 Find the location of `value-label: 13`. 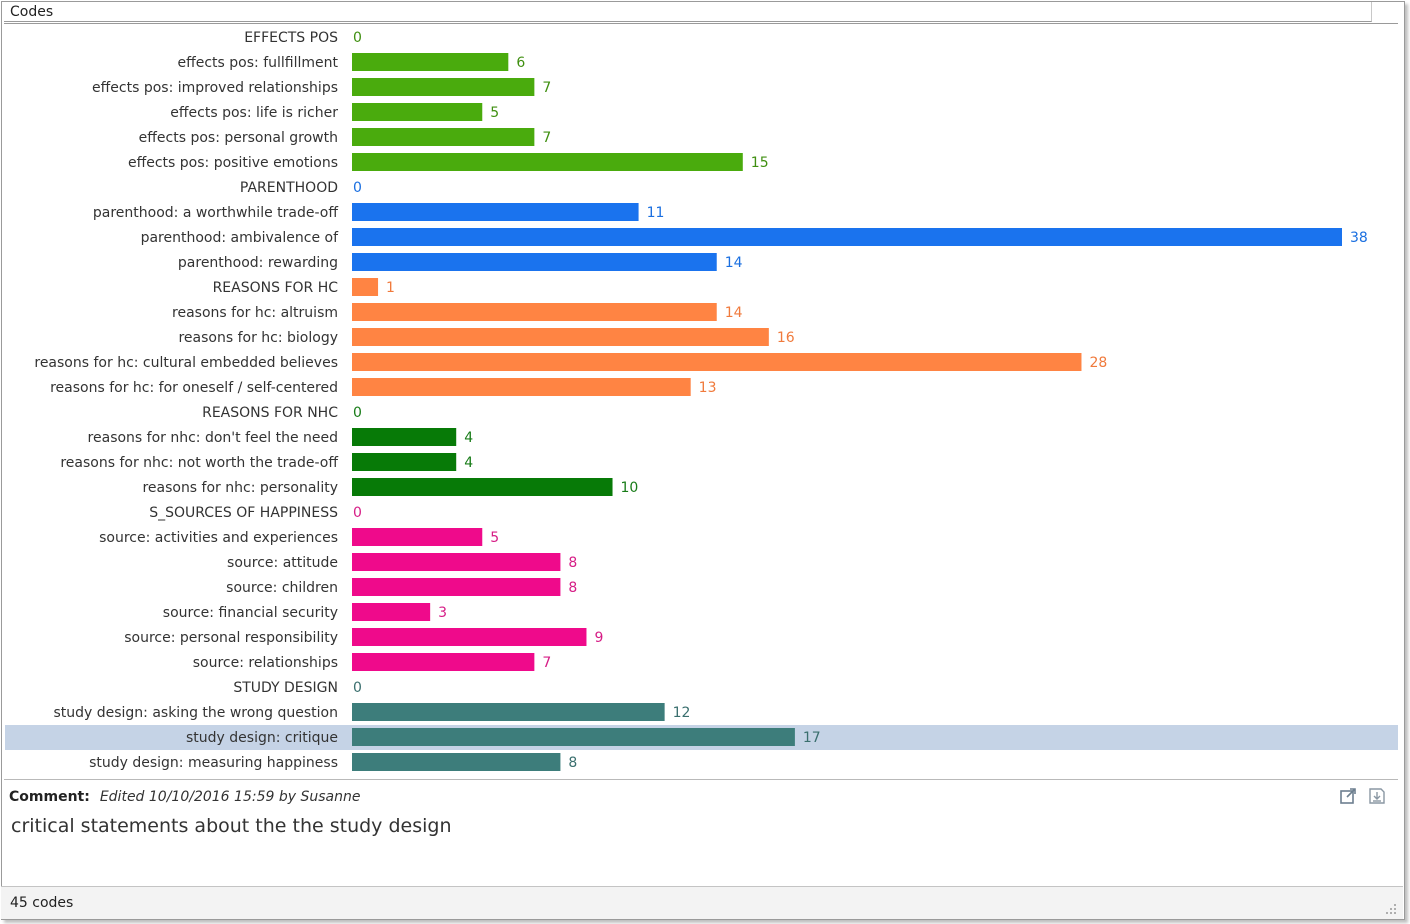

value-label: 13 is located at coordinates (708, 388).